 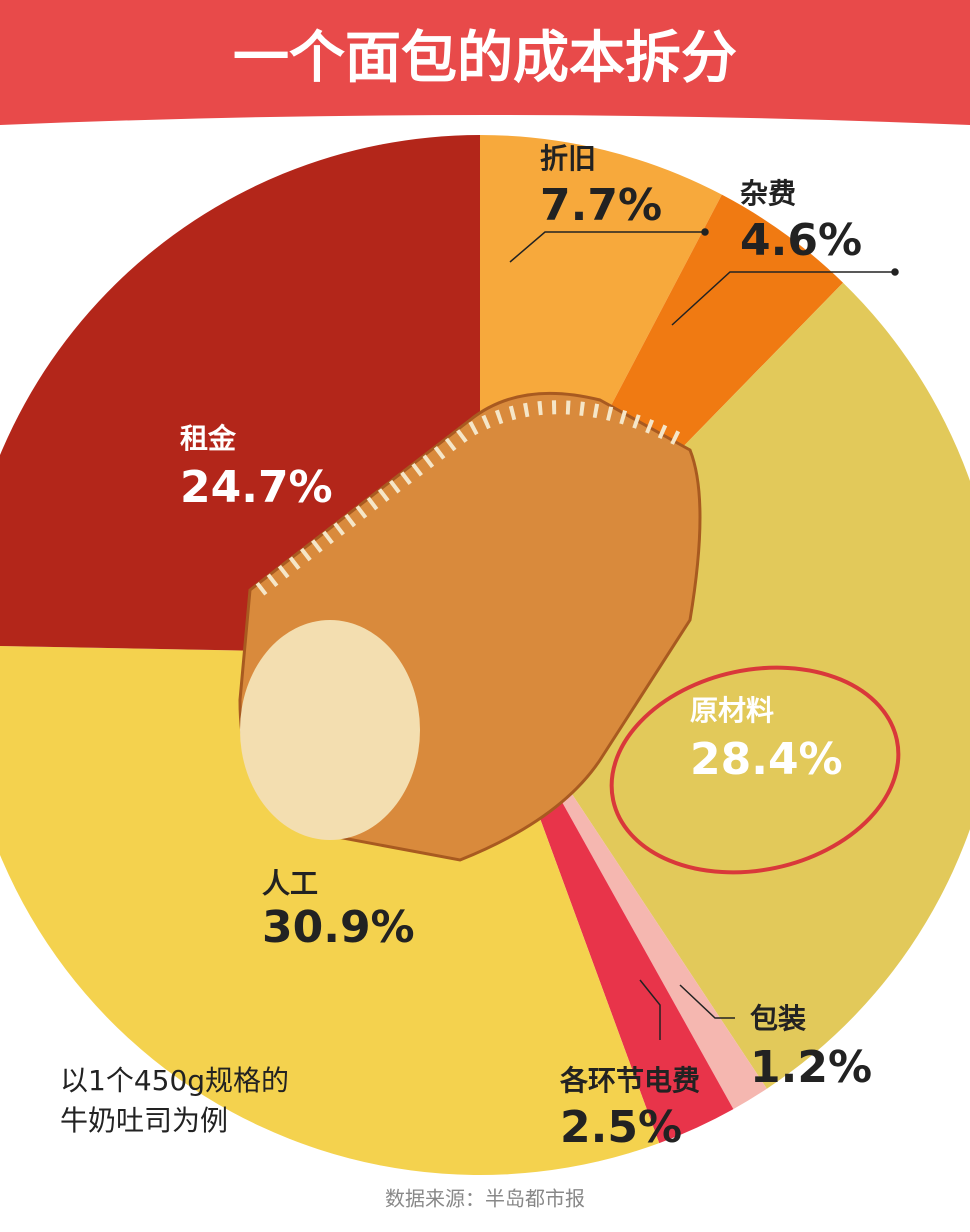 What do you see at coordinates (629, 1080) in the screenshot?
I see `slice-name: 各环节电费` at bounding box center [629, 1080].